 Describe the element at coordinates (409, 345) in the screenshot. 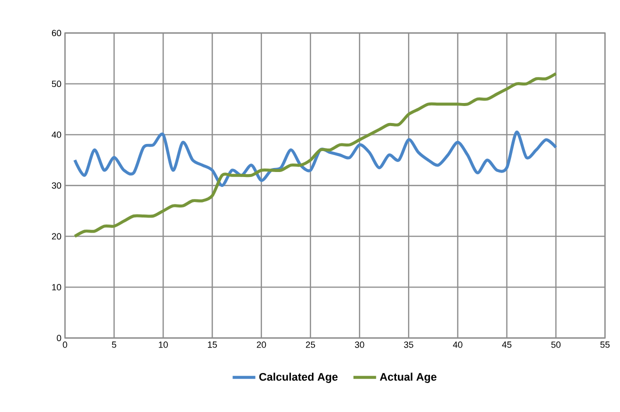

I see `x-tick-label: 35` at that location.